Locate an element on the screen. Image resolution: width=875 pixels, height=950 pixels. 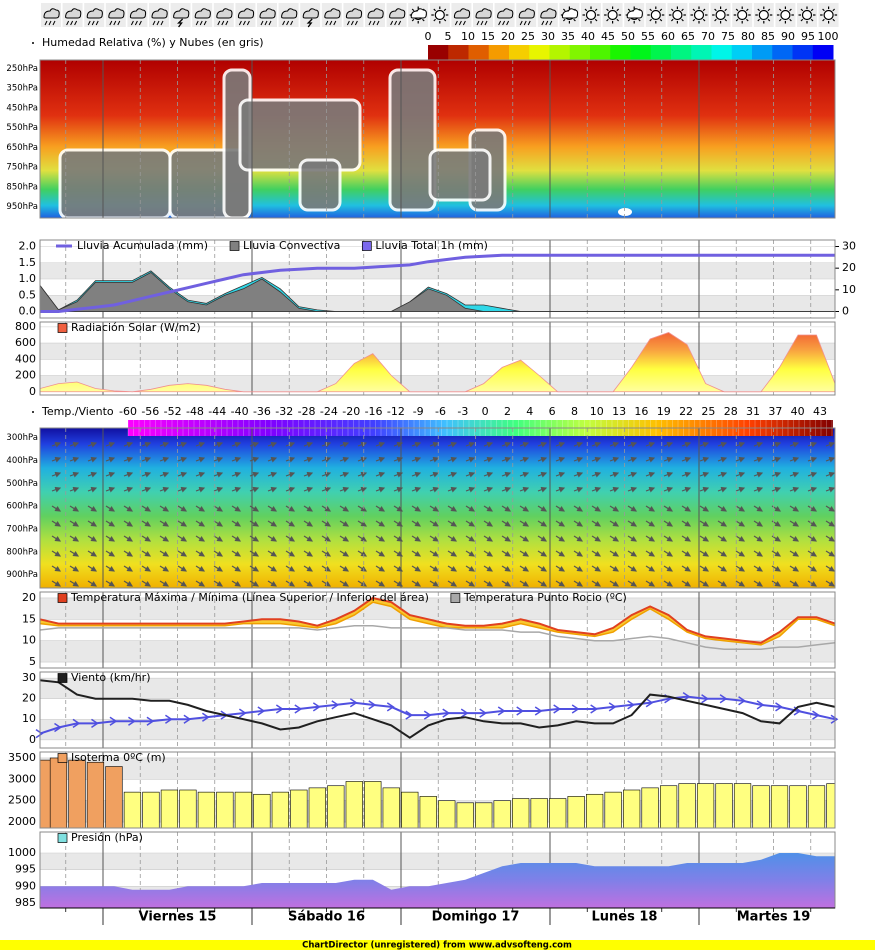
y2-tick-label: 30 is located at coordinates (849, 246).